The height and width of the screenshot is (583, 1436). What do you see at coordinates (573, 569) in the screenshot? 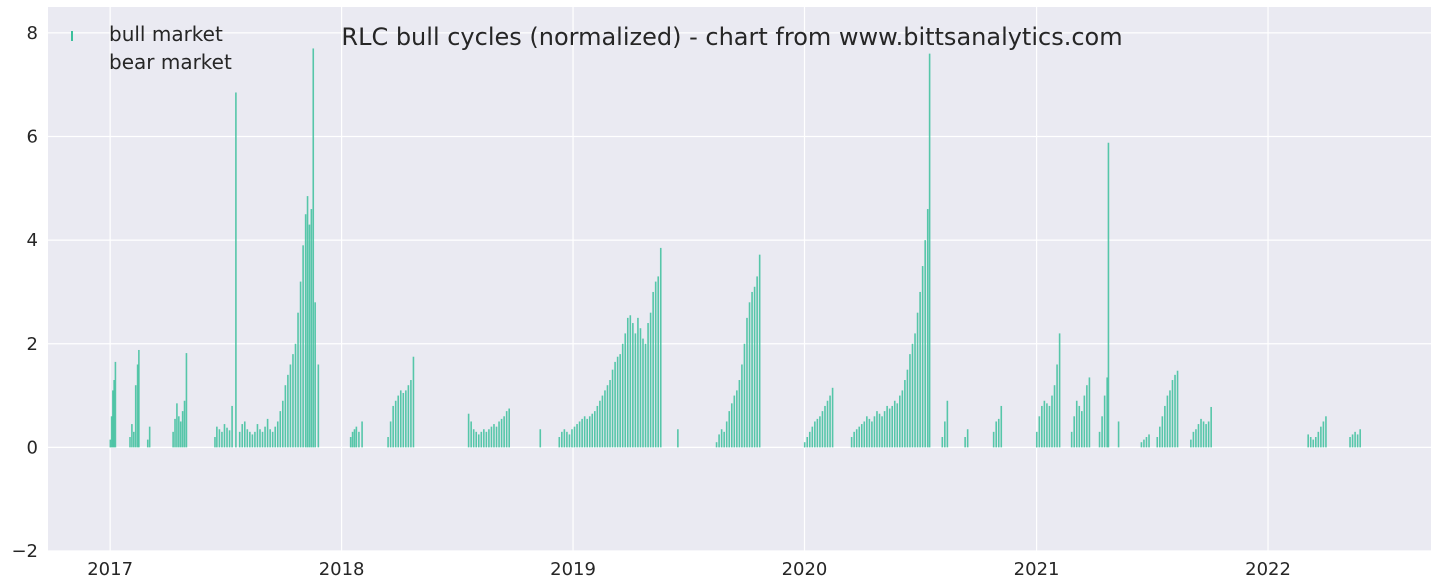
I see `x-tick-label: 2019` at bounding box center [573, 569].